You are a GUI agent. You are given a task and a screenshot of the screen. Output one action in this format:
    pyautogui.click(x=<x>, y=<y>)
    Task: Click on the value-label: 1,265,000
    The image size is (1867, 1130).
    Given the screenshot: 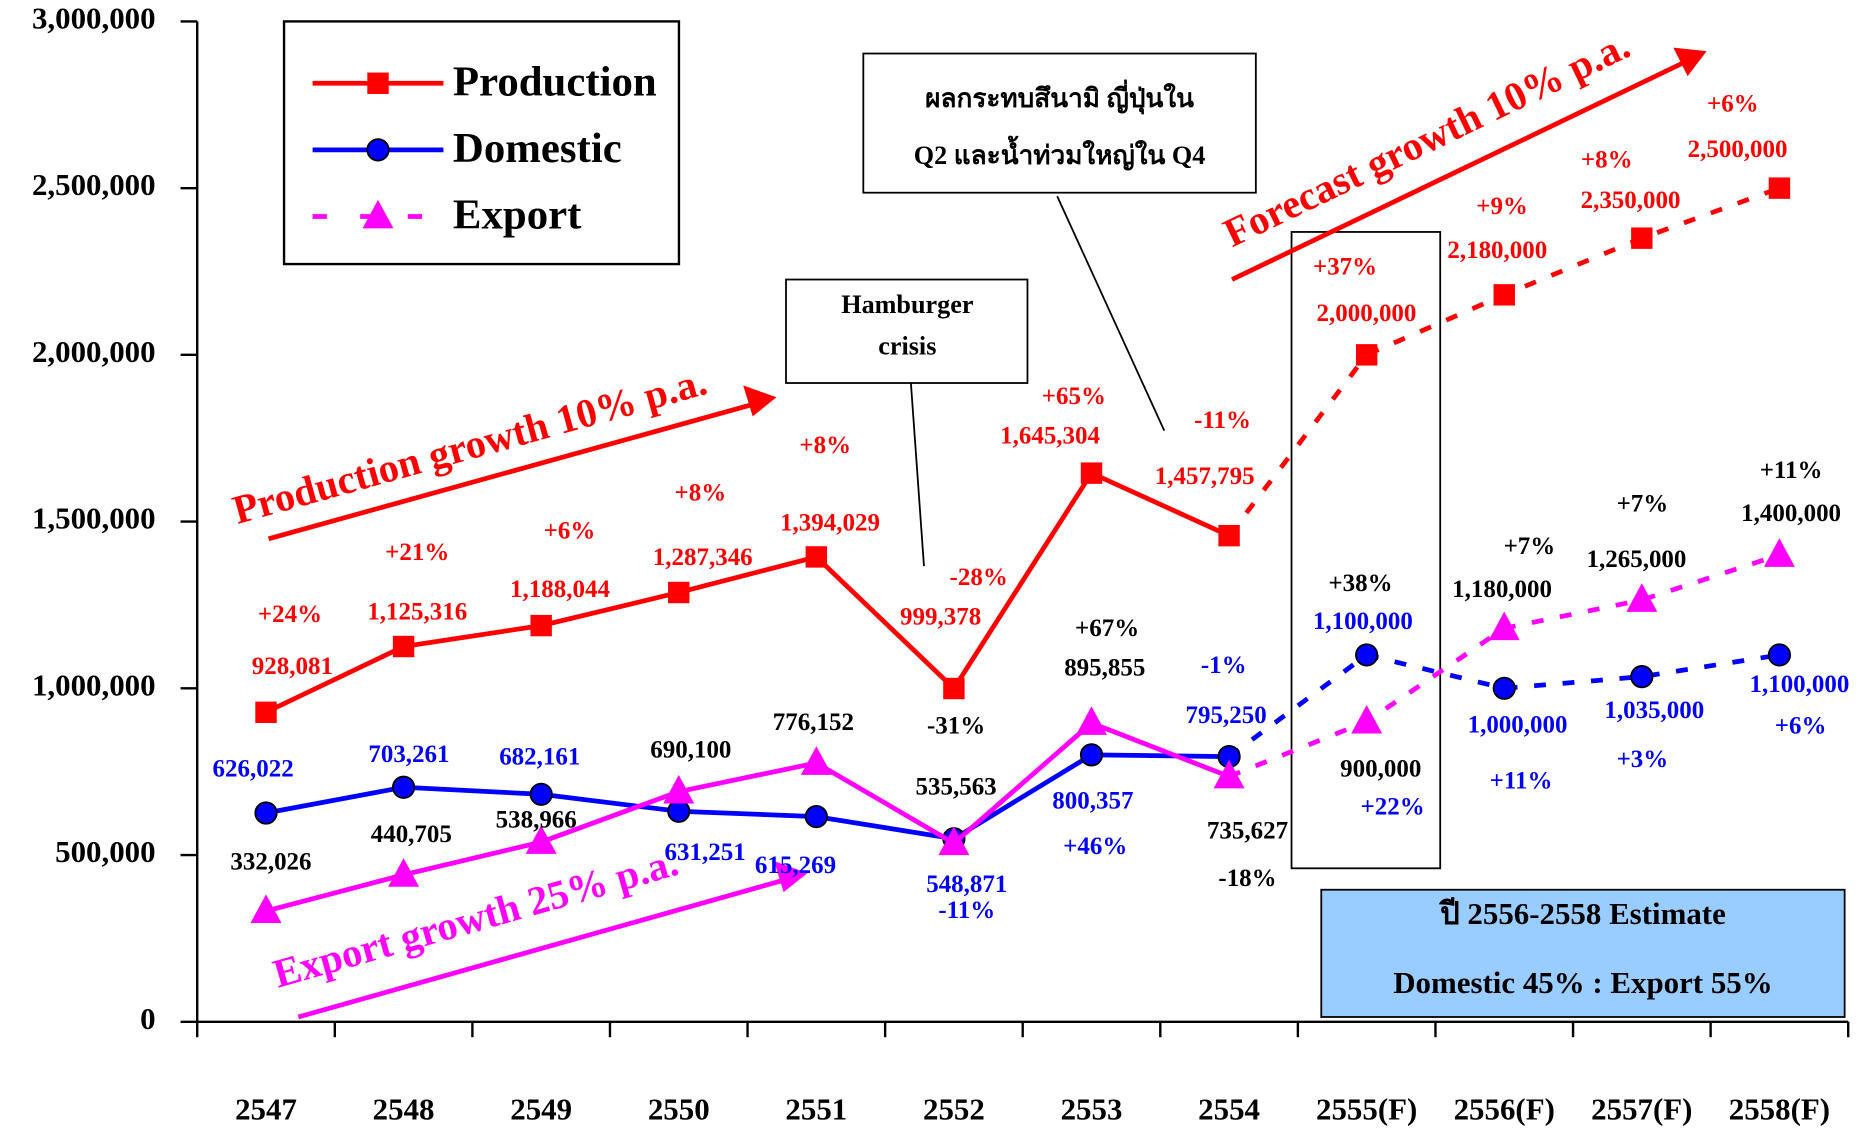 What is the action you would take?
    pyautogui.click(x=1637, y=559)
    